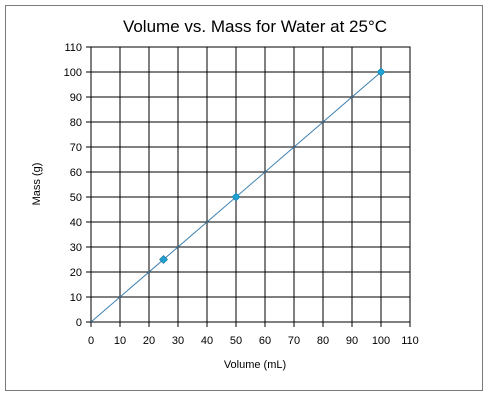 Image resolution: width=500 pixels, height=400 pixels. What do you see at coordinates (236, 341) in the screenshot?
I see `x-tick-label: 50` at bounding box center [236, 341].